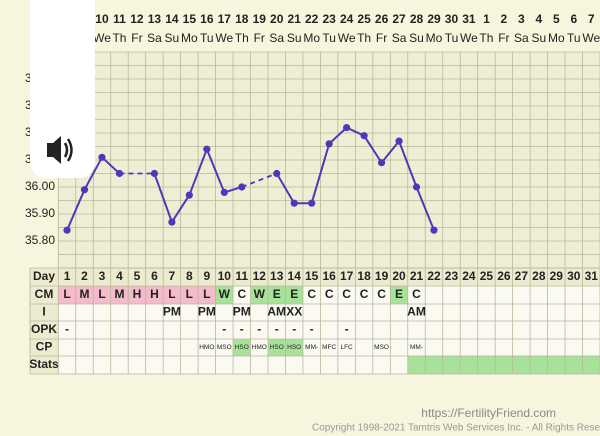 This screenshot has width=600, height=436. What do you see at coordinates (44, 347) in the screenshot?
I see `row-label: CP` at bounding box center [44, 347].